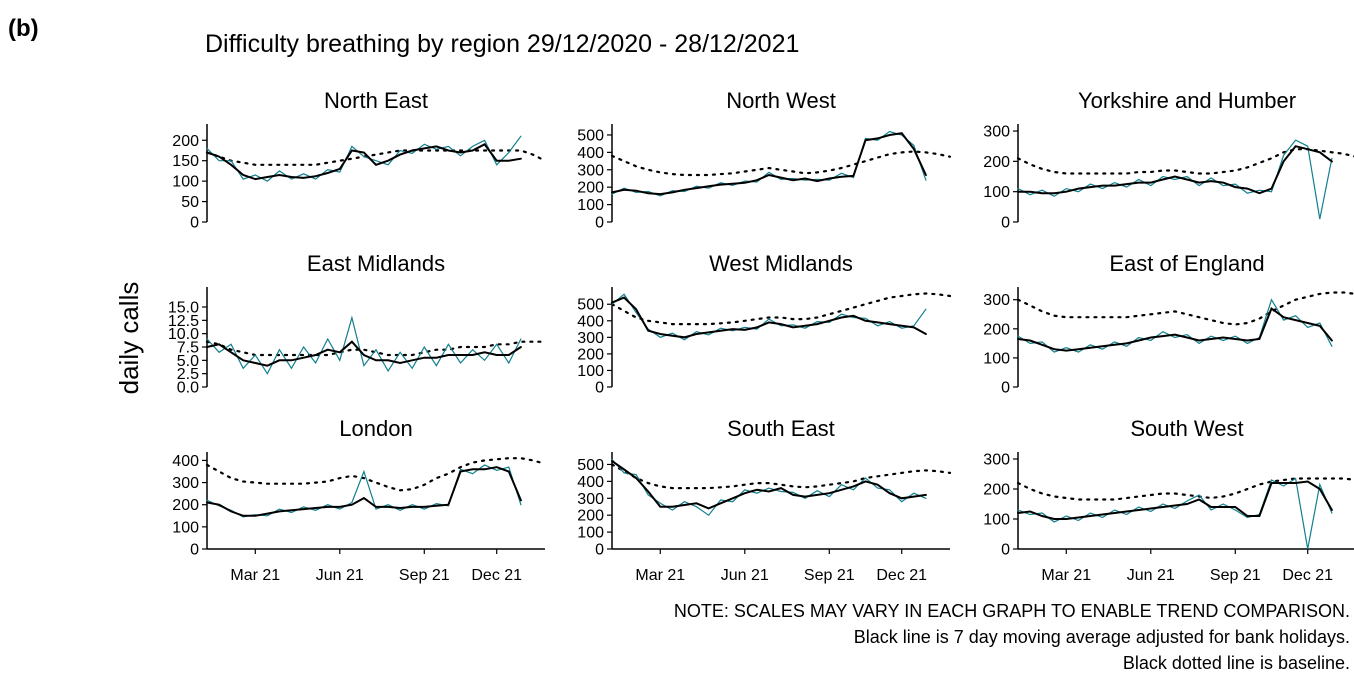  What do you see at coordinates (376, 263) in the screenshot?
I see `panel-title: East Midlands` at bounding box center [376, 263].